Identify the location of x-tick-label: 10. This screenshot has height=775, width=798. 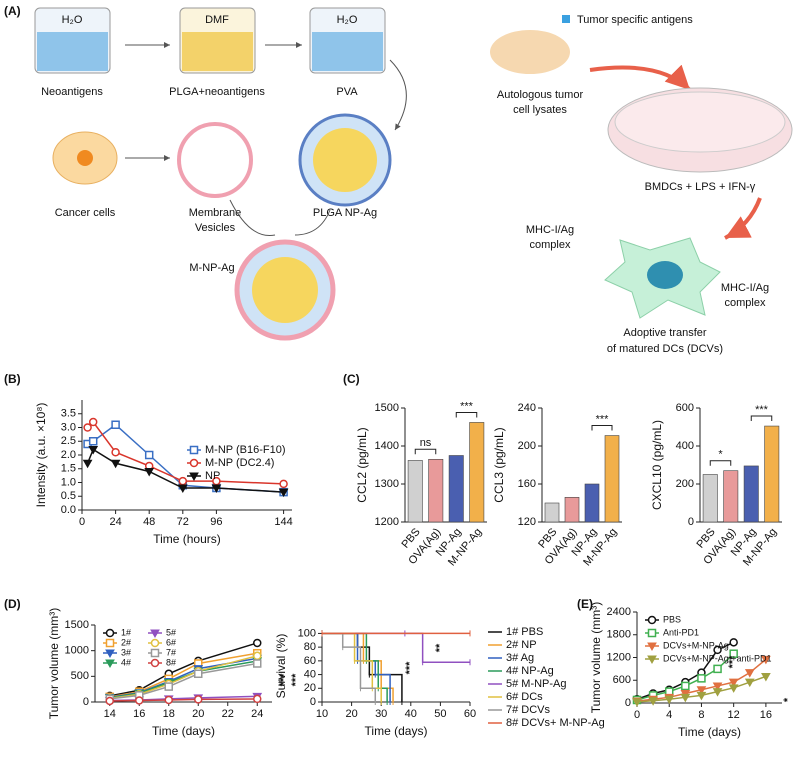
(322, 714).